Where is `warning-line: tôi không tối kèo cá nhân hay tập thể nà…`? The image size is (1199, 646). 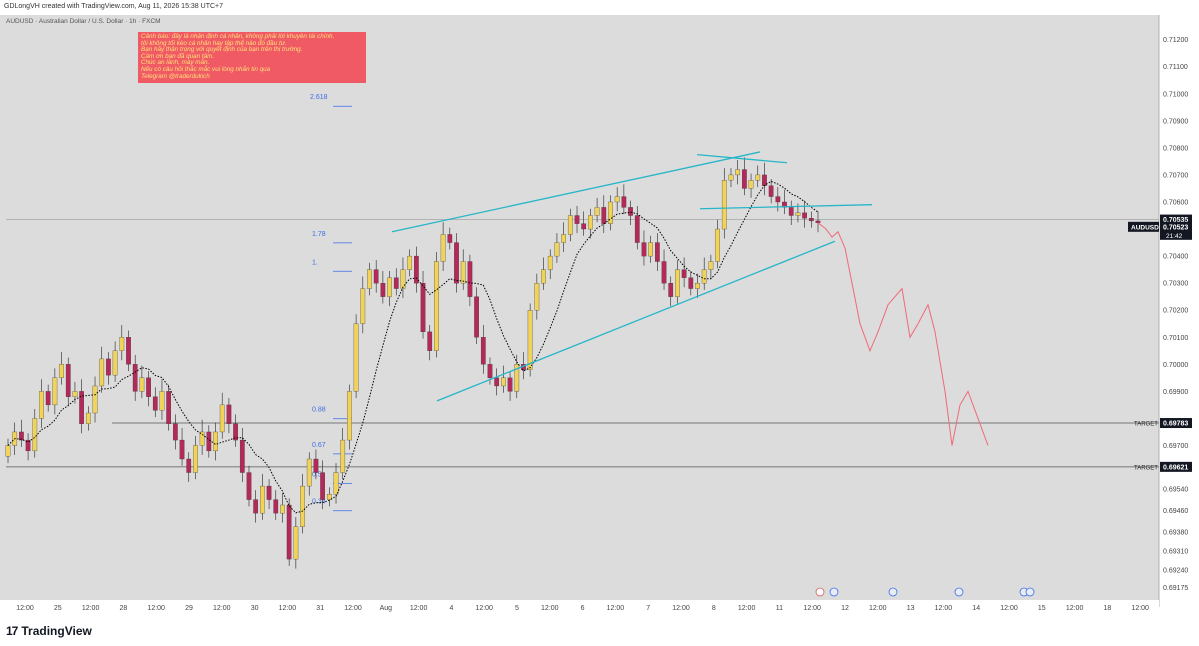
warning-line: tôi không tối kèo cá nhân hay tập thể nà… is located at coordinates (214, 43).